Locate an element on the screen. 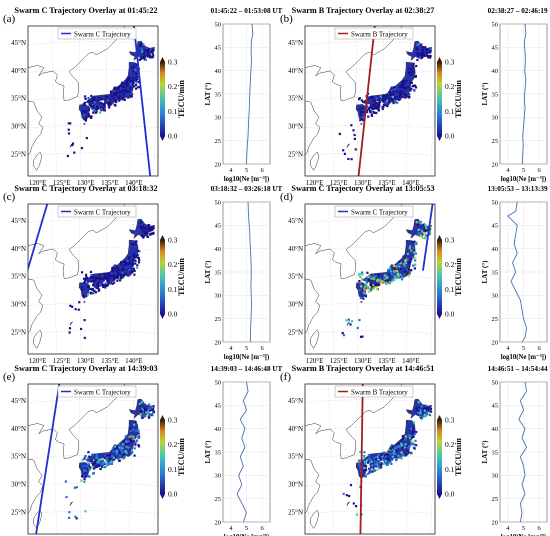 The image size is (550, 536). colorbar-tick-label: 0.1 is located at coordinates (450, 289).